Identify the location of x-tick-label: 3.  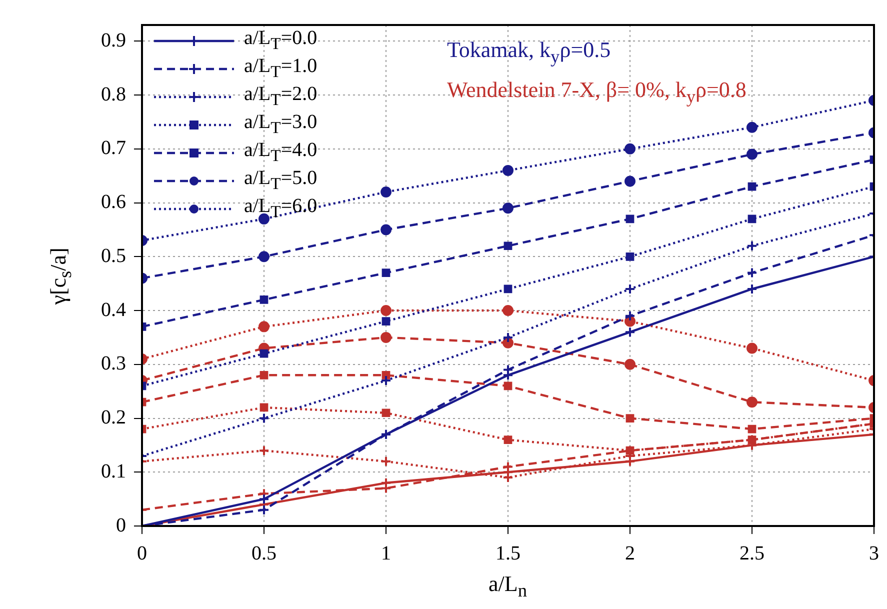
(874, 553).